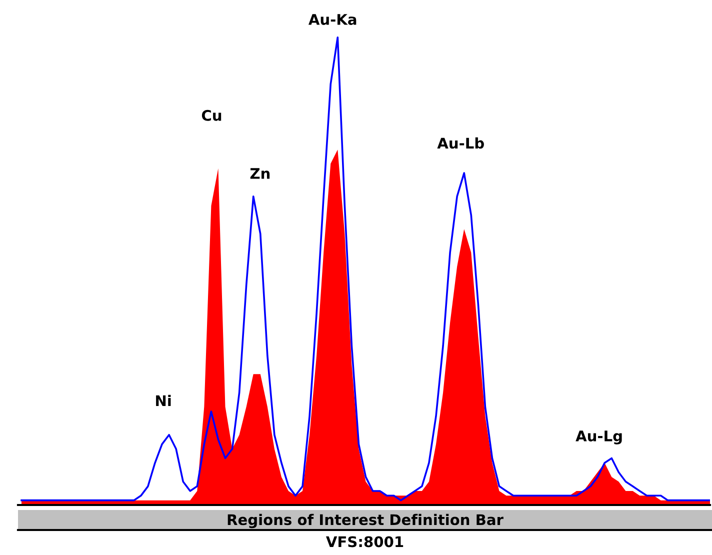 The height and width of the screenshot is (555, 712). Describe the element at coordinates (163, 400) in the screenshot. I see `annotation: Ni` at that location.